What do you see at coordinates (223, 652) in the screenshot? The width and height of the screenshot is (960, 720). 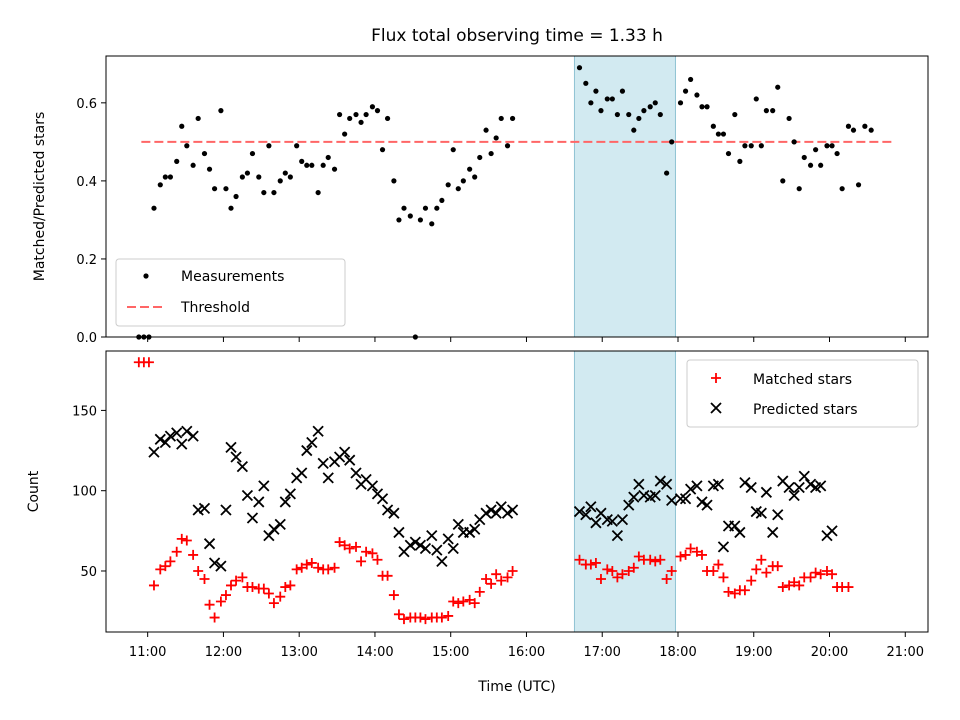 I see `x-tick-label: 12:00` at bounding box center [223, 652].